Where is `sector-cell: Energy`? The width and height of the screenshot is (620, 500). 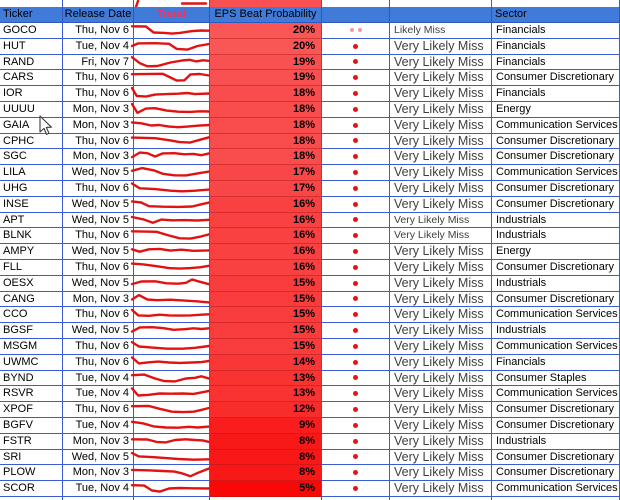
sector-cell: Energy is located at coordinates (556, 252).